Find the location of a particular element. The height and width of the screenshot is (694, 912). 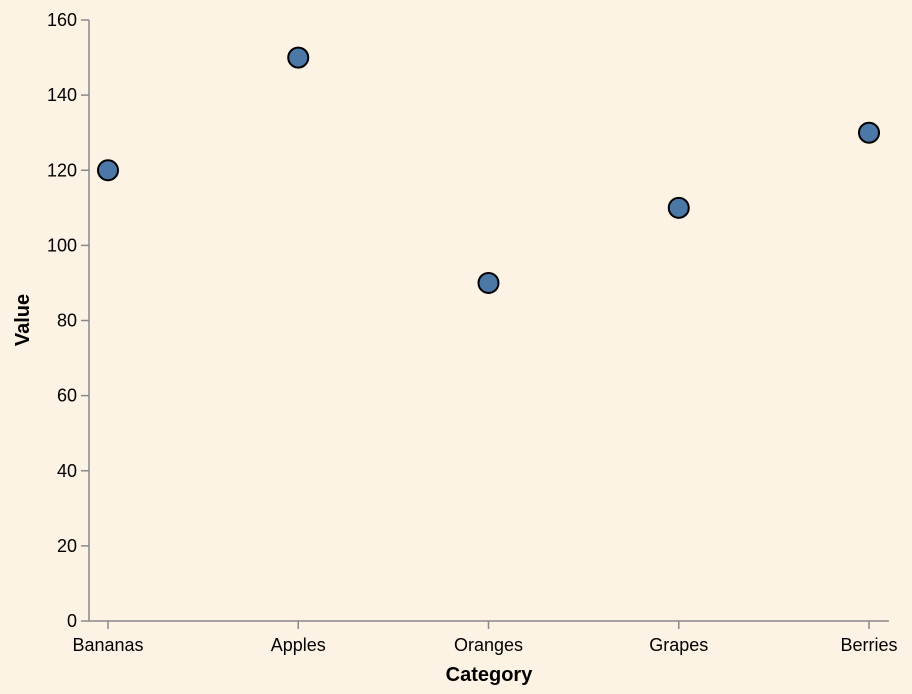

y-tick-label: 60 is located at coordinates (67, 396).